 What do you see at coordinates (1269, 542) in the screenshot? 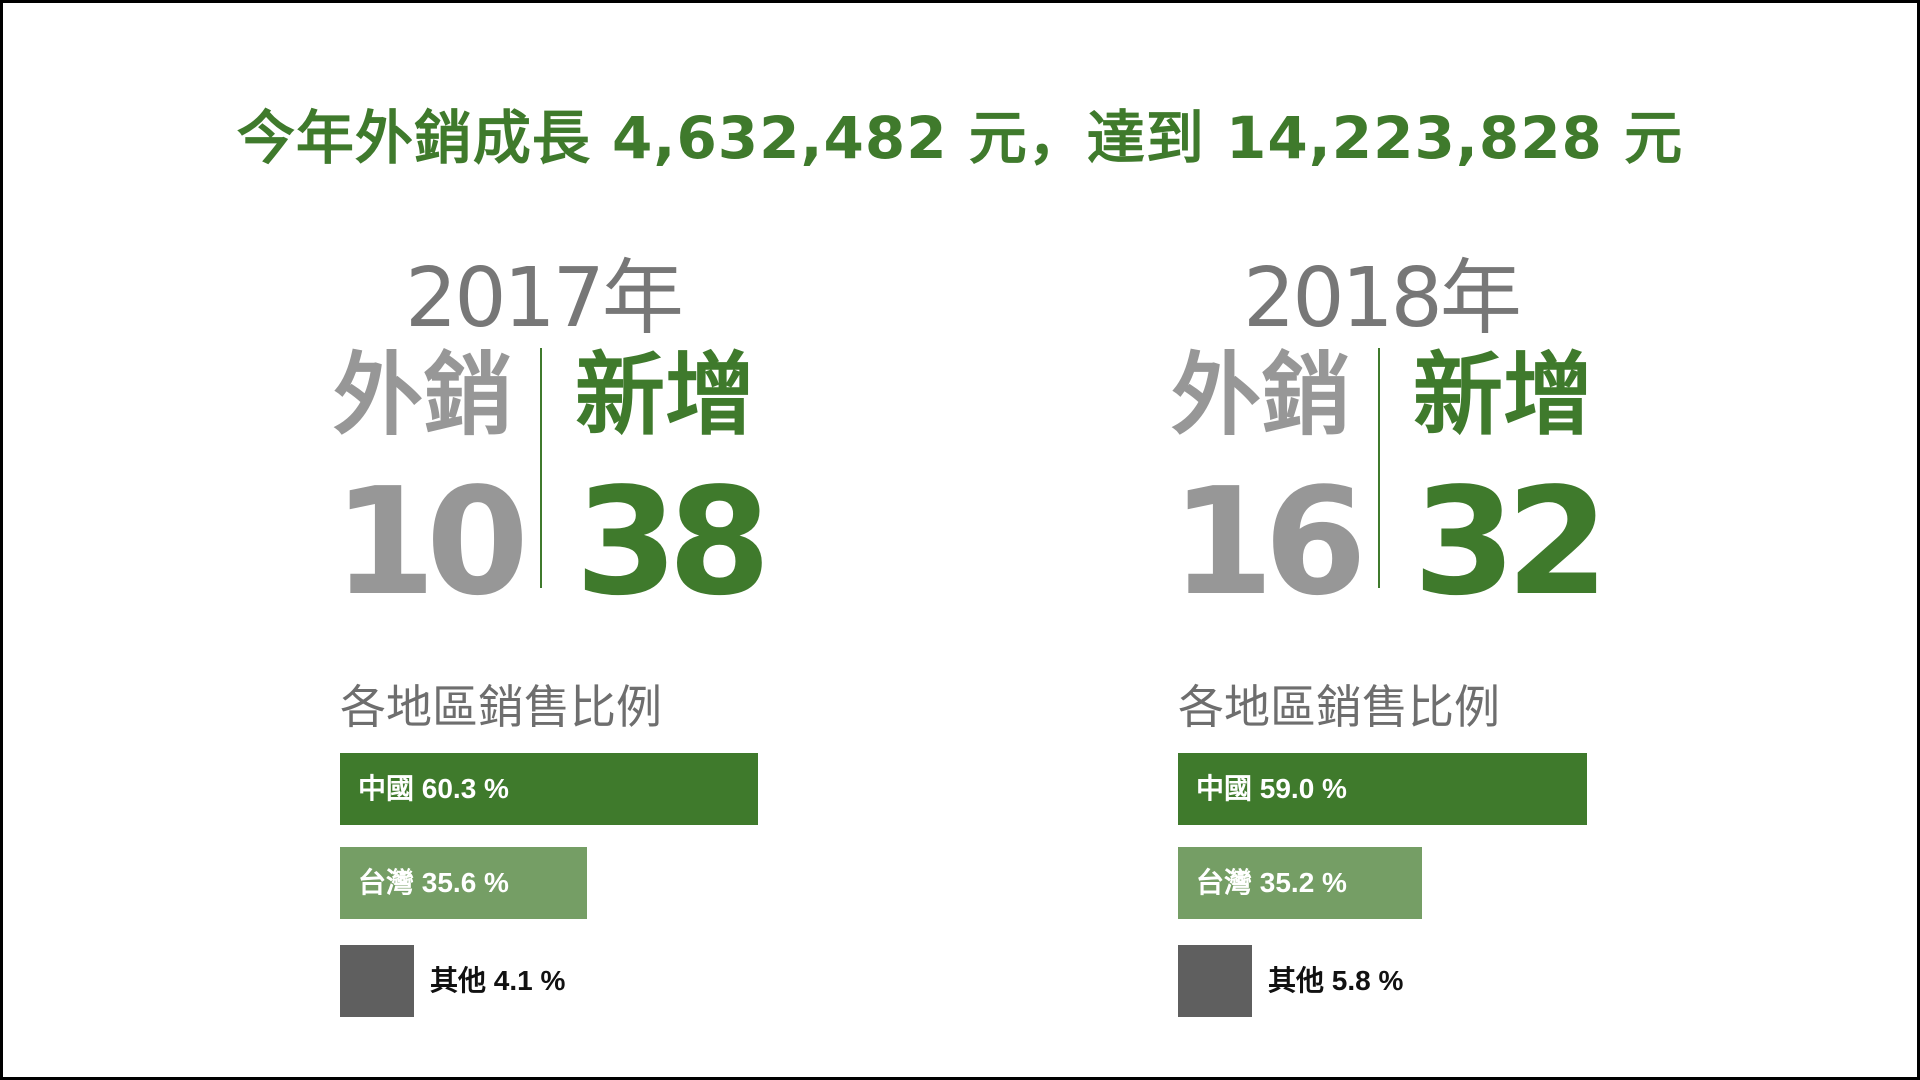
I see `export-count: 16` at bounding box center [1269, 542].